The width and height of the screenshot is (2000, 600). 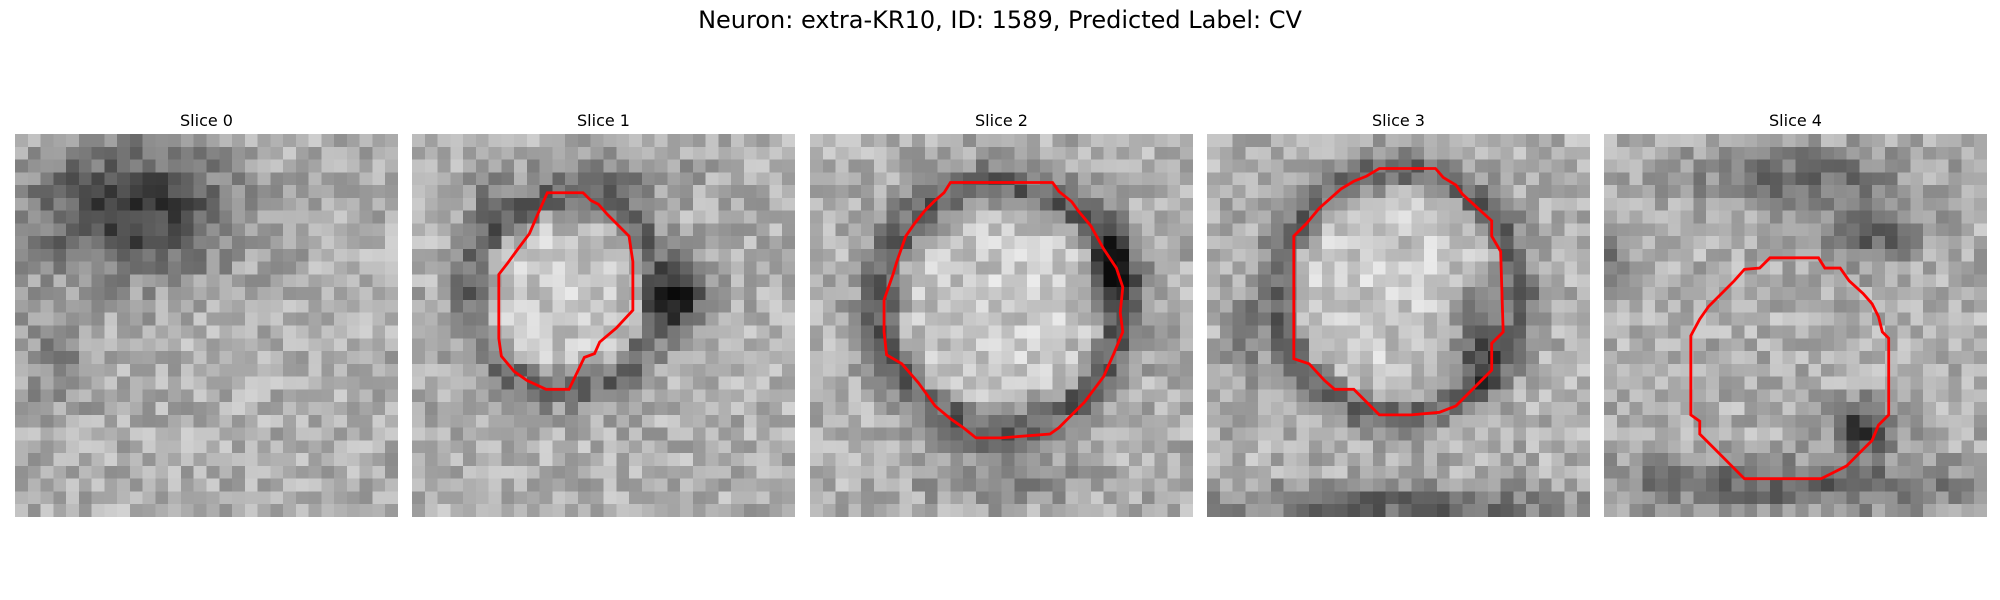 I want to click on slice-panel-4: Slice 4, so click(x=1795, y=312).